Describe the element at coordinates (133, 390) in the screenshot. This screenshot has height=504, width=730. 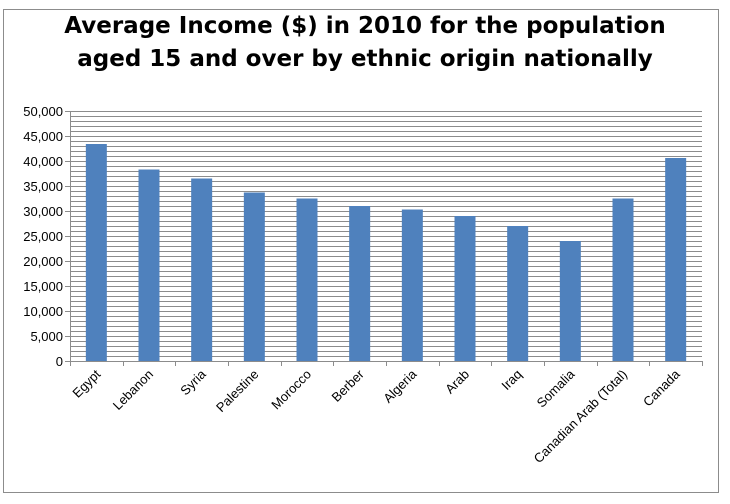
I see `x-tick-label: Lebanon` at that location.